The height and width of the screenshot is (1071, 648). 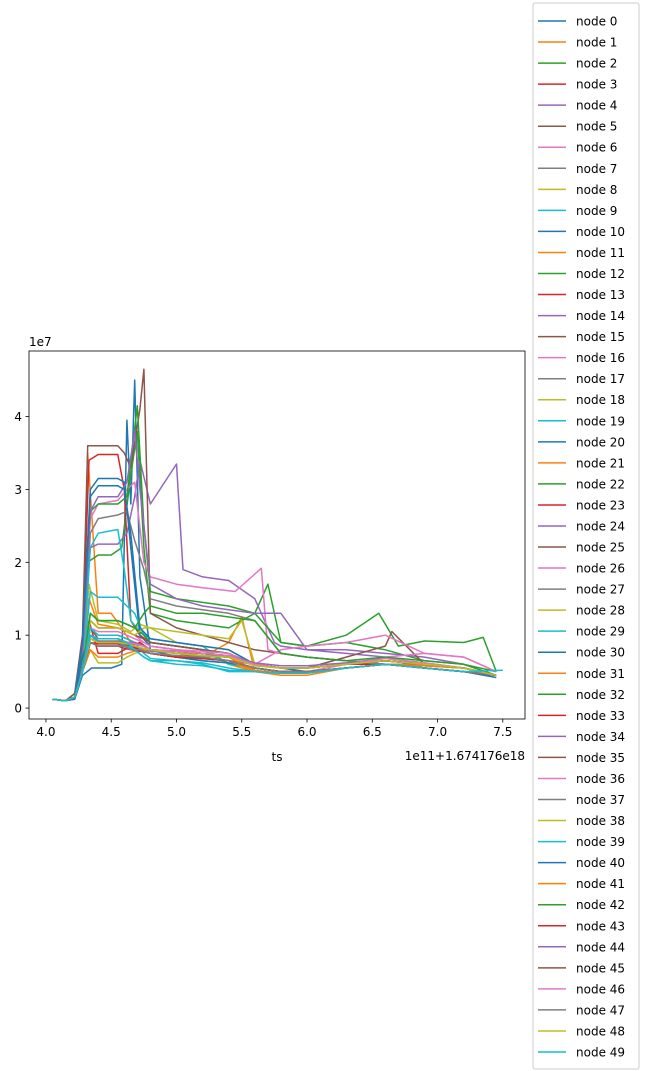 What do you see at coordinates (600, 653) in the screenshot?
I see `legend-label: node 30` at bounding box center [600, 653].